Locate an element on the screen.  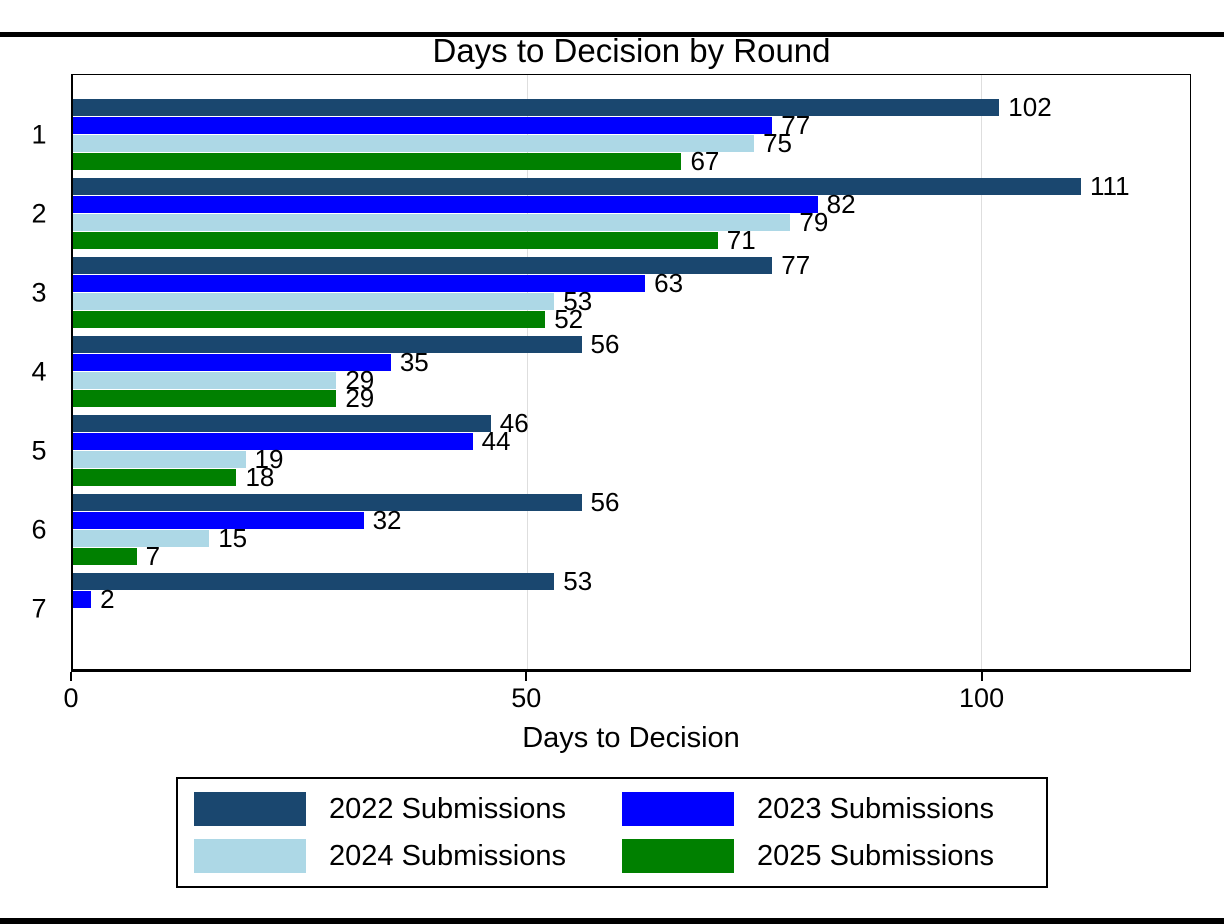
bar-group-round-5: 5 46 44 19 18 is located at coordinates (610, 450).